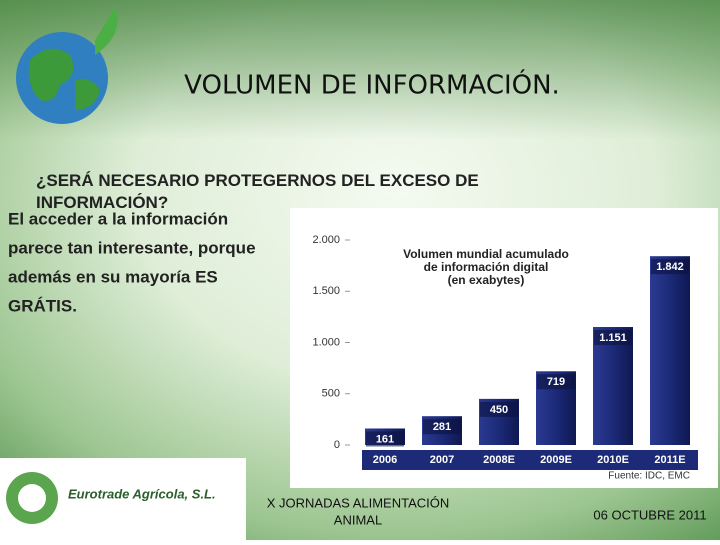 This screenshot has width=720, height=545. Describe the element at coordinates (326, 291) in the screenshot. I see `y-tick-label: 1.500` at that location.